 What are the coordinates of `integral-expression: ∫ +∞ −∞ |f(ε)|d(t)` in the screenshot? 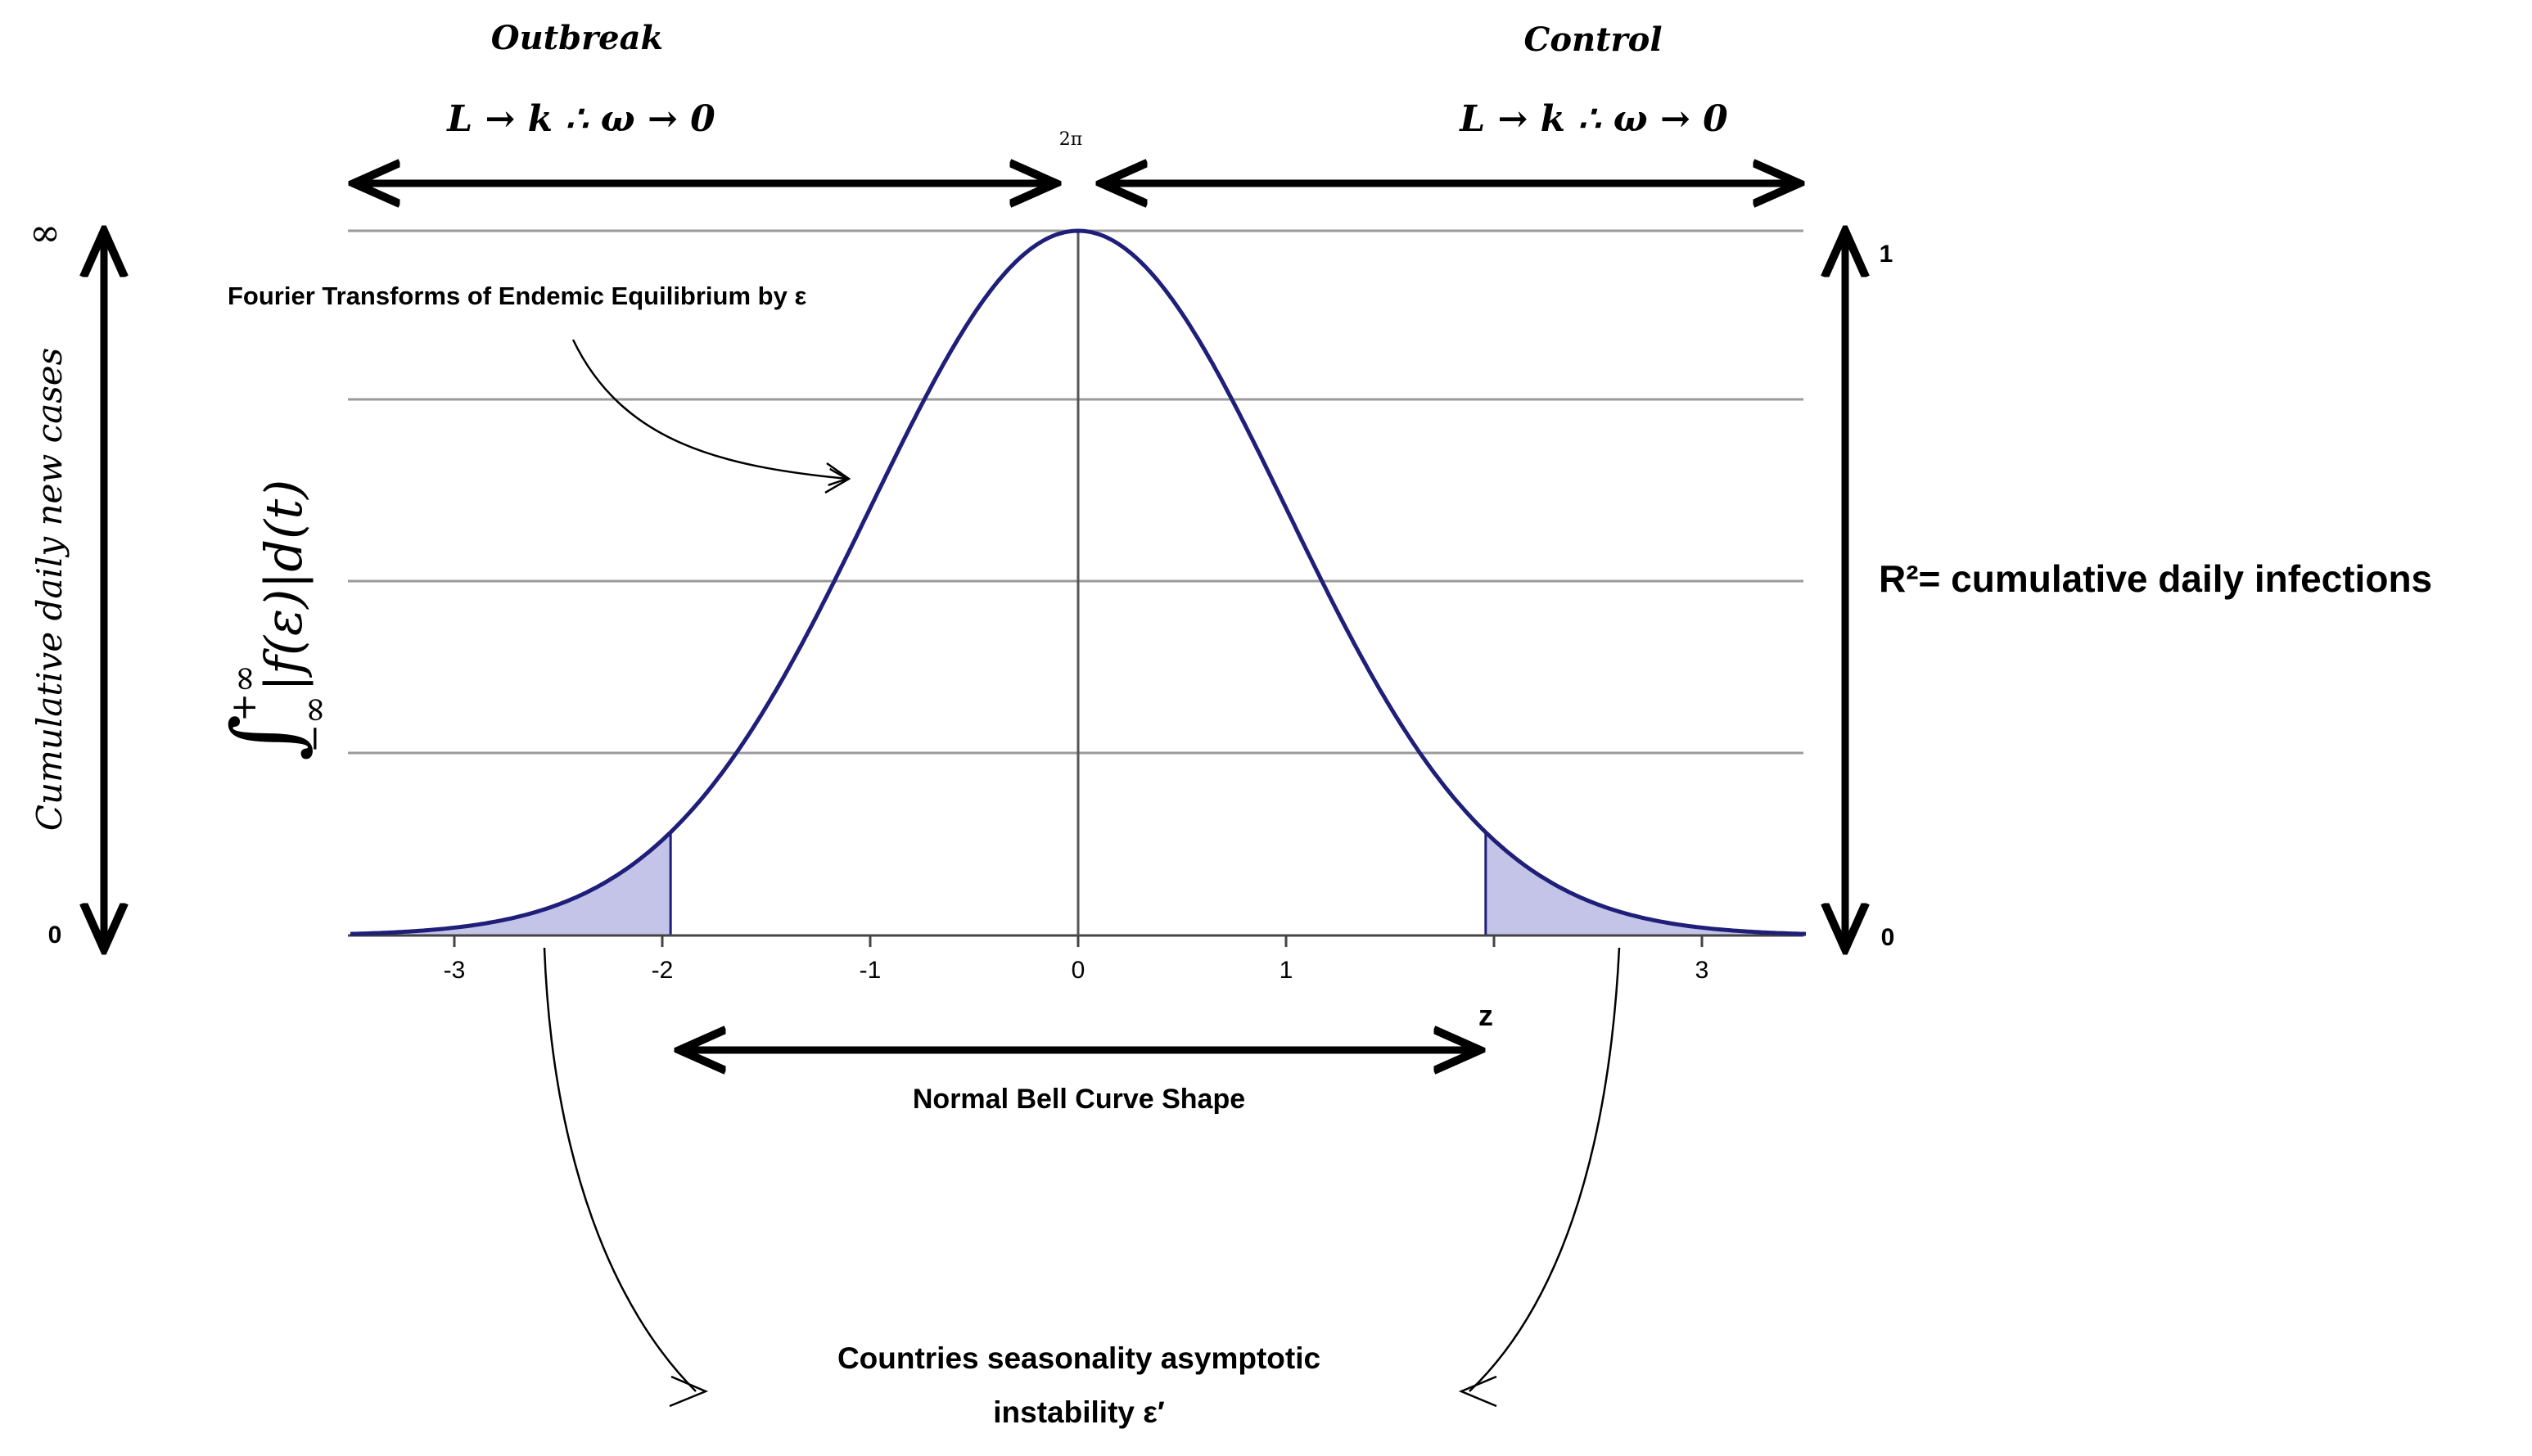 It's located at (273, 620).